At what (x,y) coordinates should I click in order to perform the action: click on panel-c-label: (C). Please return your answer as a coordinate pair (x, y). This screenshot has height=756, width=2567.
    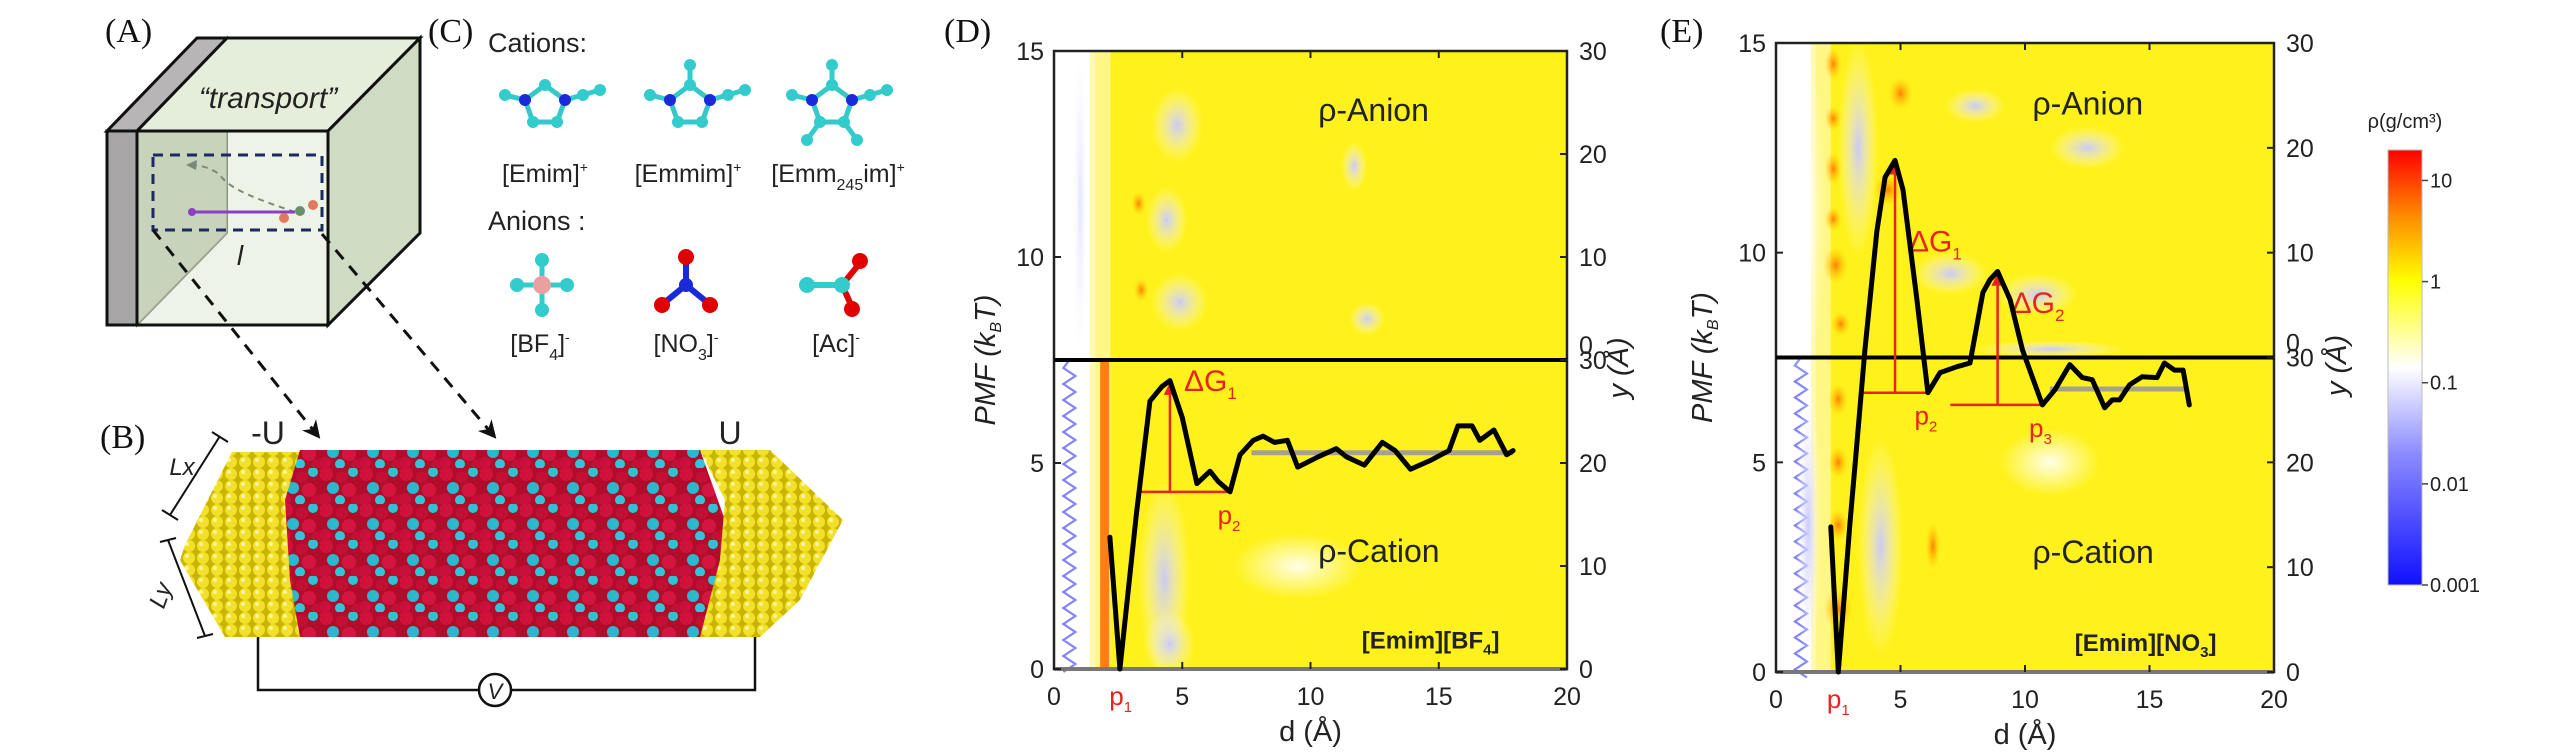
    Looking at the image, I should click on (450, 31).